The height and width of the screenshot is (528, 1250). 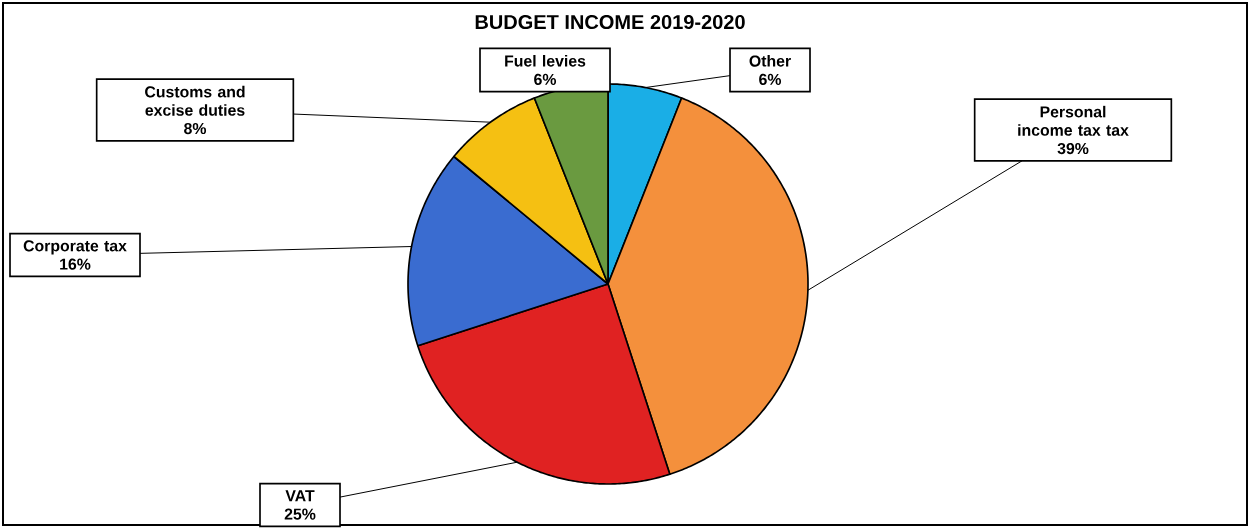 I want to click on data-label: 25%, so click(x=300, y=514).